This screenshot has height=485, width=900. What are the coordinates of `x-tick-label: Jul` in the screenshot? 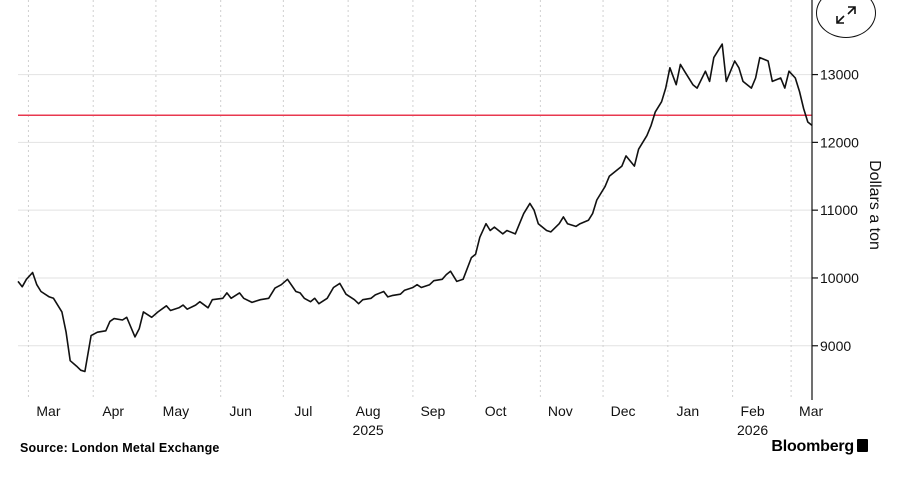 It's located at (303, 411).